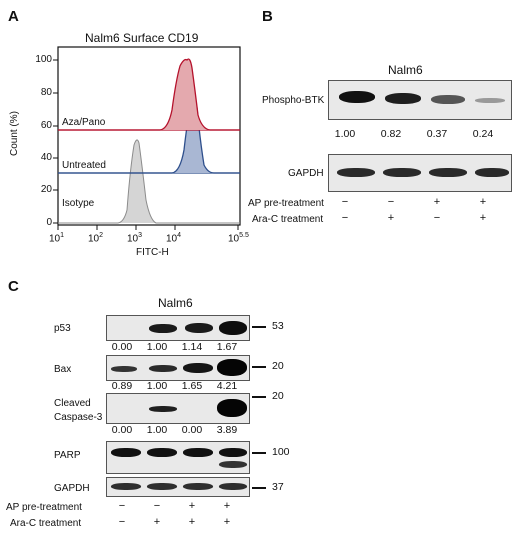 Image resolution: width=520 pixels, height=536 pixels. I want to click on blot-gapdh-b, so click(420, 173).